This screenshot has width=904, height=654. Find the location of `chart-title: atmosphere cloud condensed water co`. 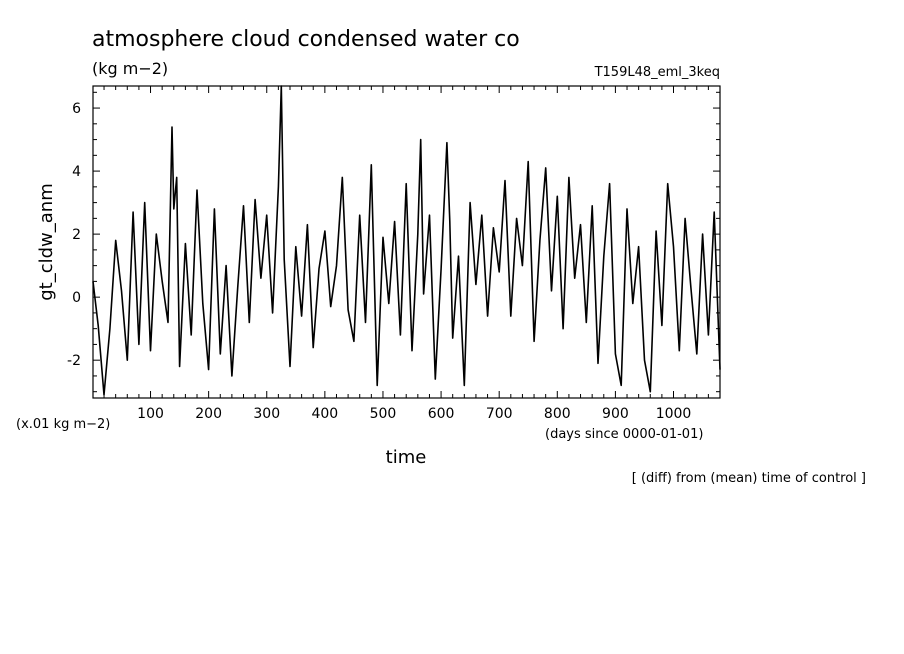

chart-title: atmosphere cloud condensed water co is located at coordinates (306, 39).